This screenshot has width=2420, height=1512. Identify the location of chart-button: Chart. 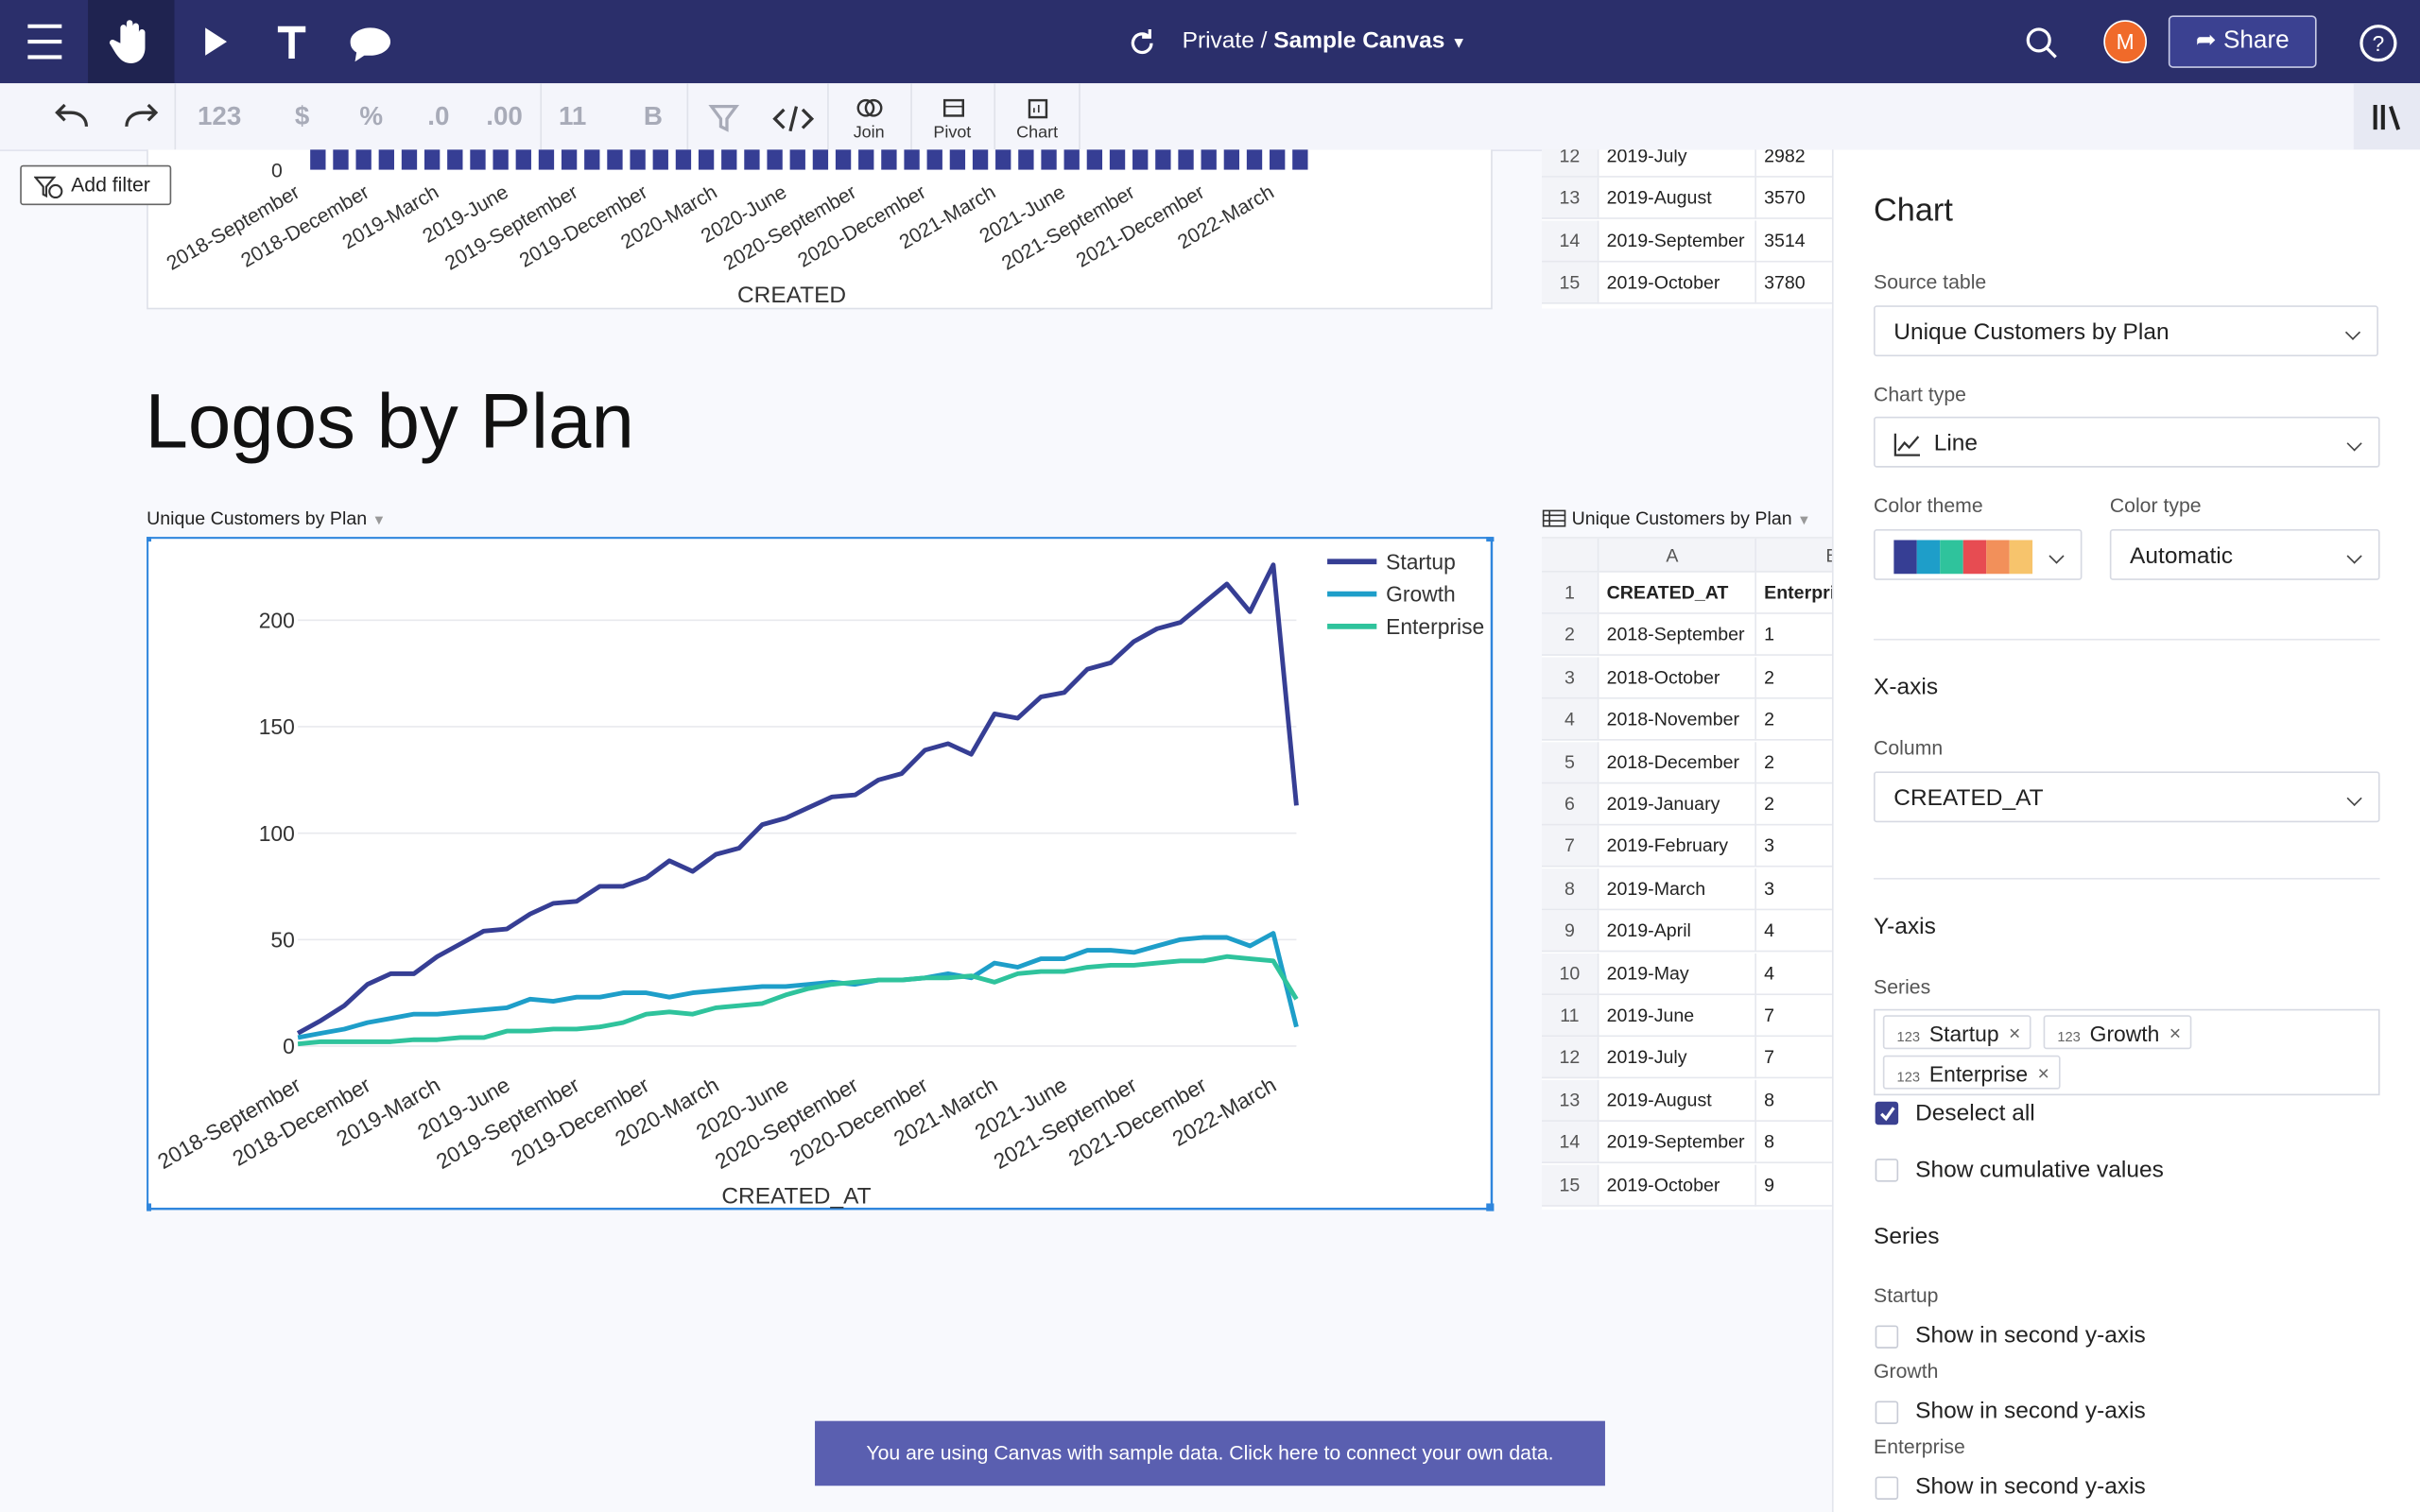
(1037, 133).